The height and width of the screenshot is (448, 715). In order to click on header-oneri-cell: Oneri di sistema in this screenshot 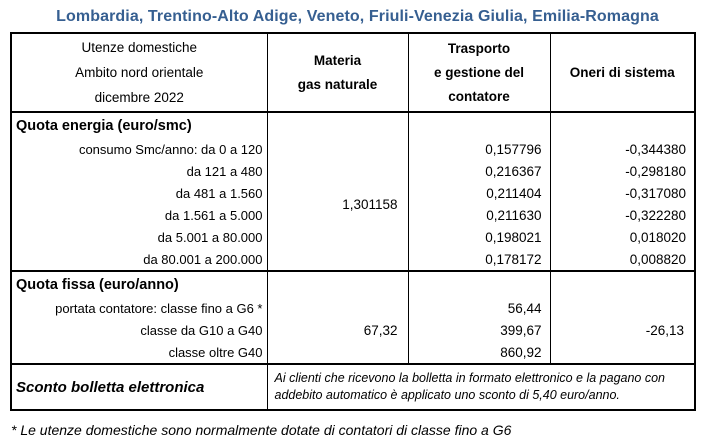, I will do `click(622, 73)`.